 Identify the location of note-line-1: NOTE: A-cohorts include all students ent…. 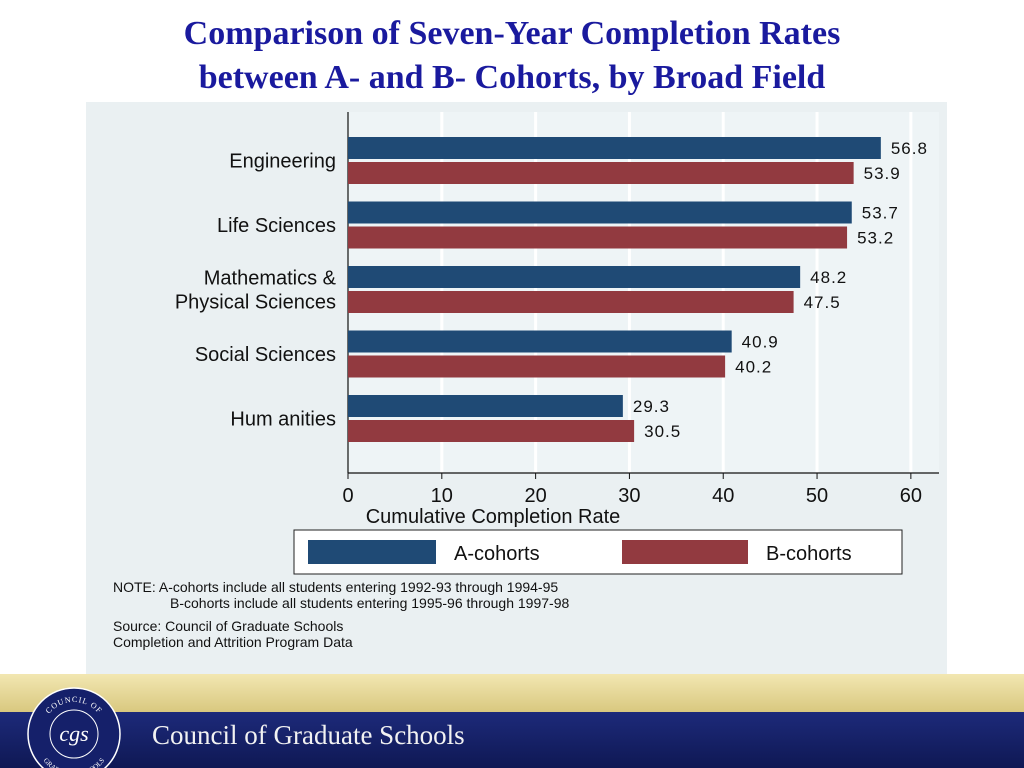
(335, 587).